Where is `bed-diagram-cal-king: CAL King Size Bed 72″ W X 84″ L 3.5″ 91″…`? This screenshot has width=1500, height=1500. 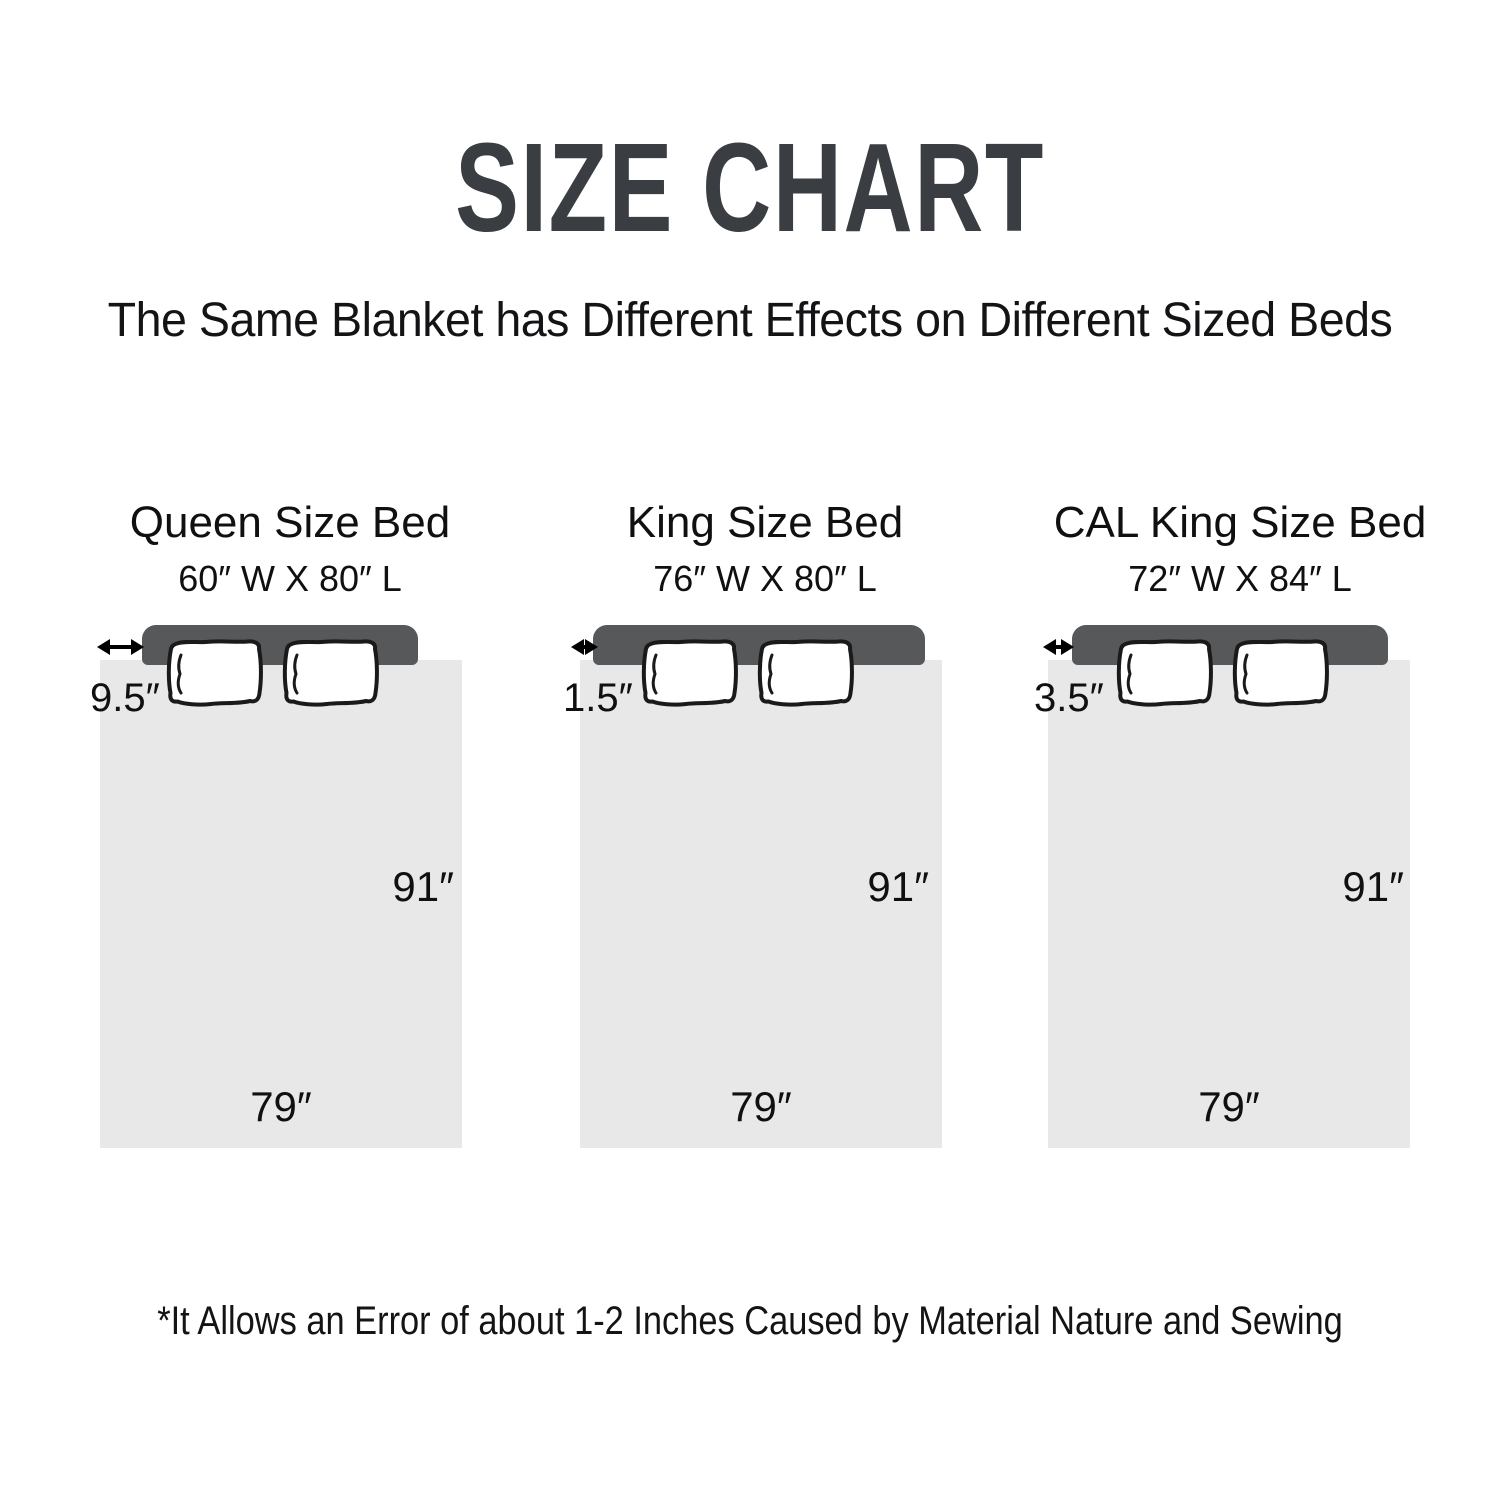 bed-diagram-cal-king: CAL King Size Bed 72″ W X 84″ L 3.5″ 91″… is located at coordinates (1240, 840).